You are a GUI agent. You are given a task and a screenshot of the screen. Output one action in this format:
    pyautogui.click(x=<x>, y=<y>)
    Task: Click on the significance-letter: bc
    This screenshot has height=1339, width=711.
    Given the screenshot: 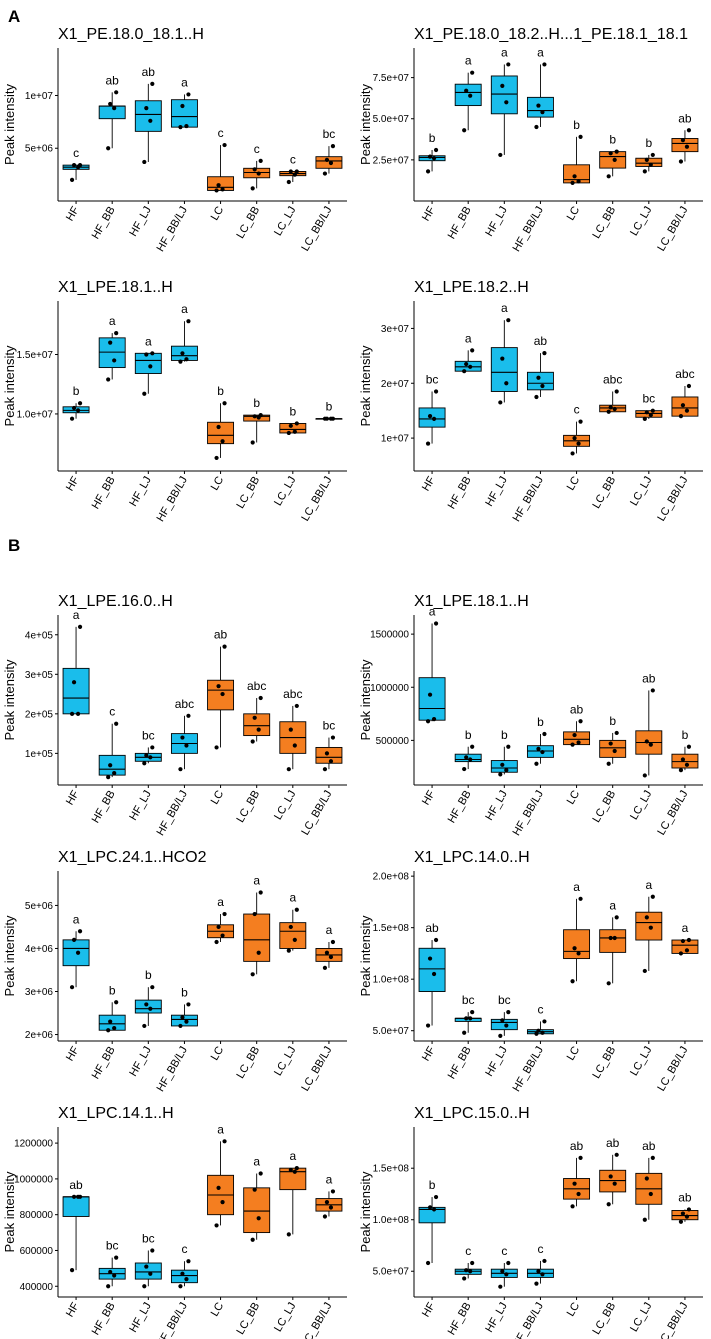 What is the action you would take?
    pyautogui.click(x=148, y=735)
    